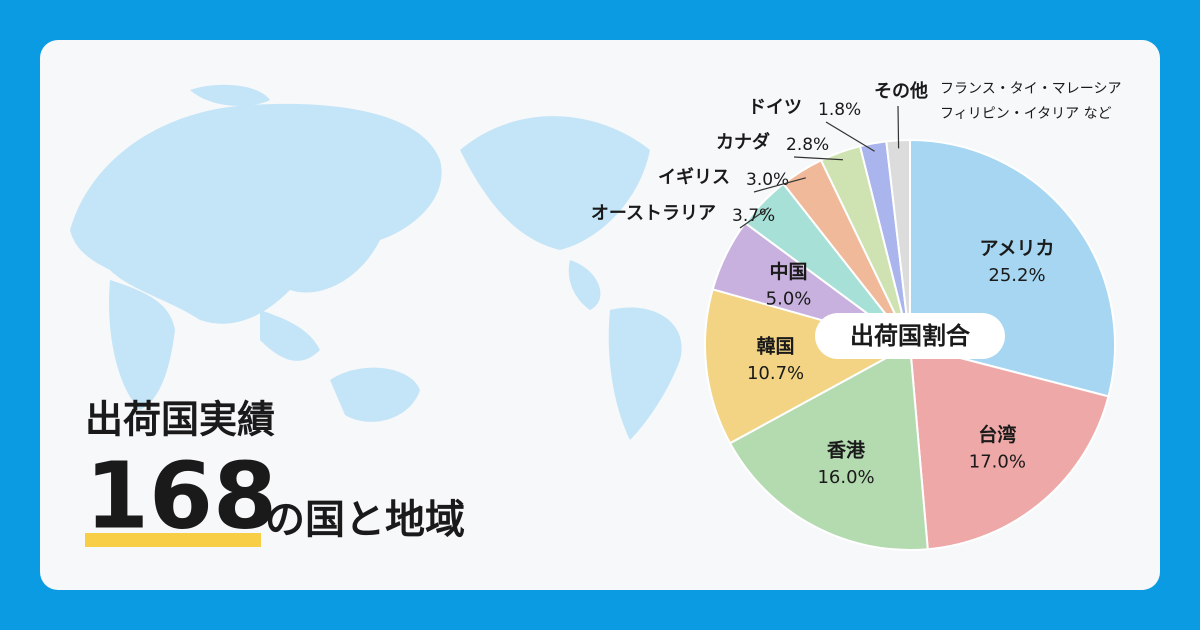 The image size is (1200, 634). I want to click on pie-title-pill, so click(910, 336).